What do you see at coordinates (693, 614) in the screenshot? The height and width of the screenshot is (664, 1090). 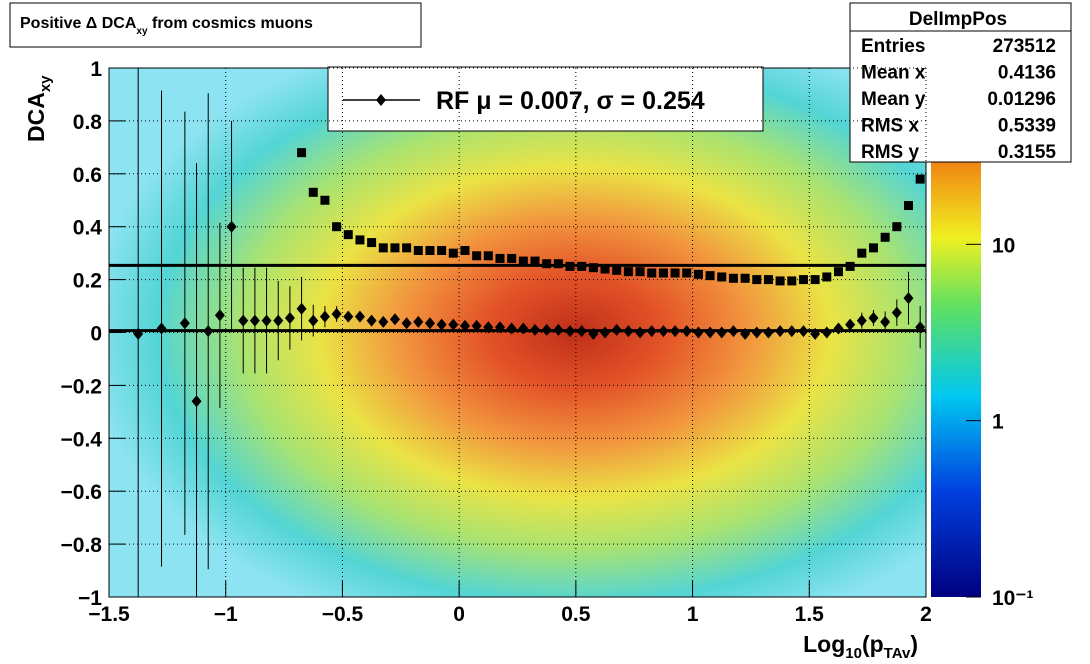 I see `x-tick-label: 1` at bounding box center [693, 614].